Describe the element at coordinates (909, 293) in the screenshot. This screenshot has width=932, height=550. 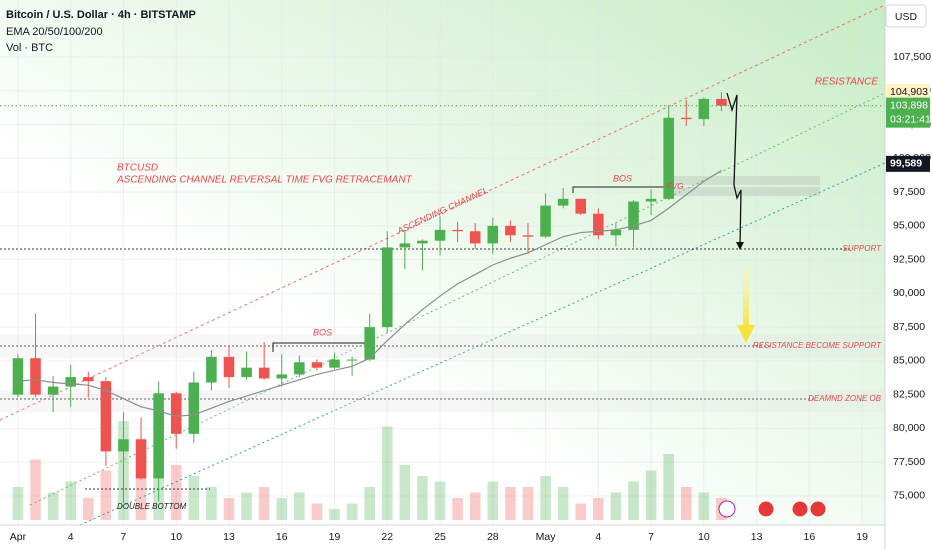
I see `y-tick-label: 90,000` at that location.